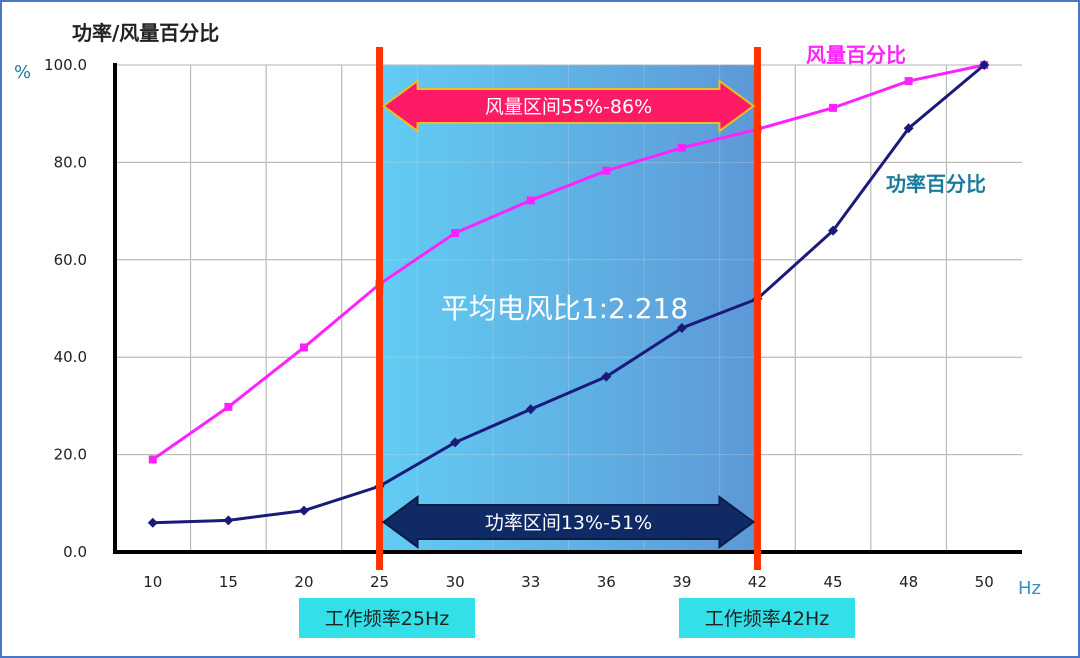 The image size is (1080, 658). Describe the element at coordinates (303, 582) in the screenshot. I see `x-tick-label: 20` at that location.